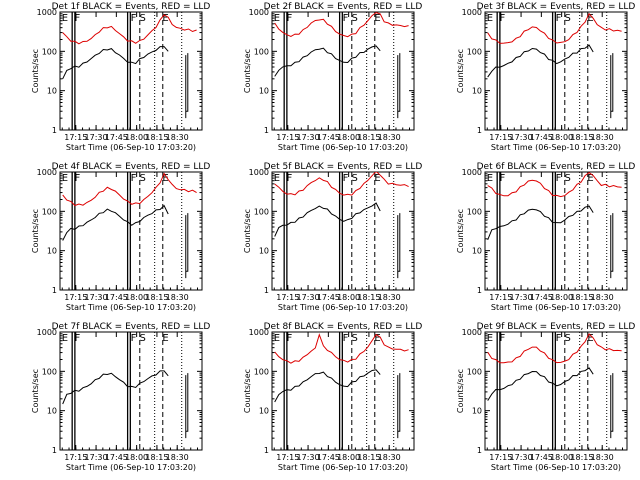  I want to click on panel-title: Det 3f BLACK = Events, RED = LLD, so click(556, 7).